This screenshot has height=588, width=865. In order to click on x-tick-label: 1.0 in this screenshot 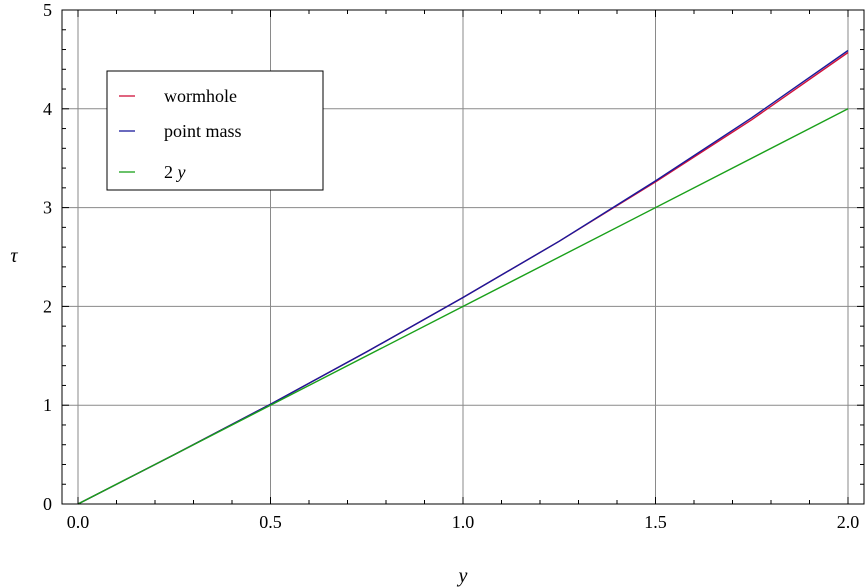, I will do `click(463, 522)`.